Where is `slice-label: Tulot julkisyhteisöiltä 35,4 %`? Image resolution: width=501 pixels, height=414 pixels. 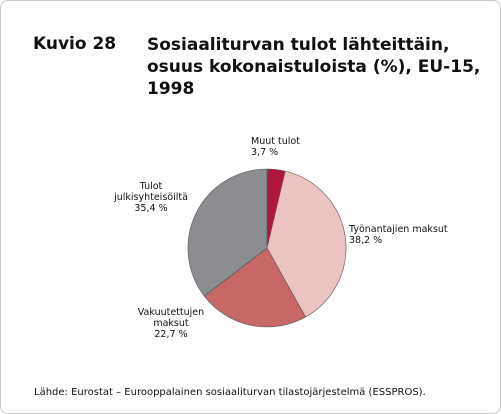 slice-label: Tulot julkisyhteisöiltä 35,4 % is located at coordinates (151, 197).